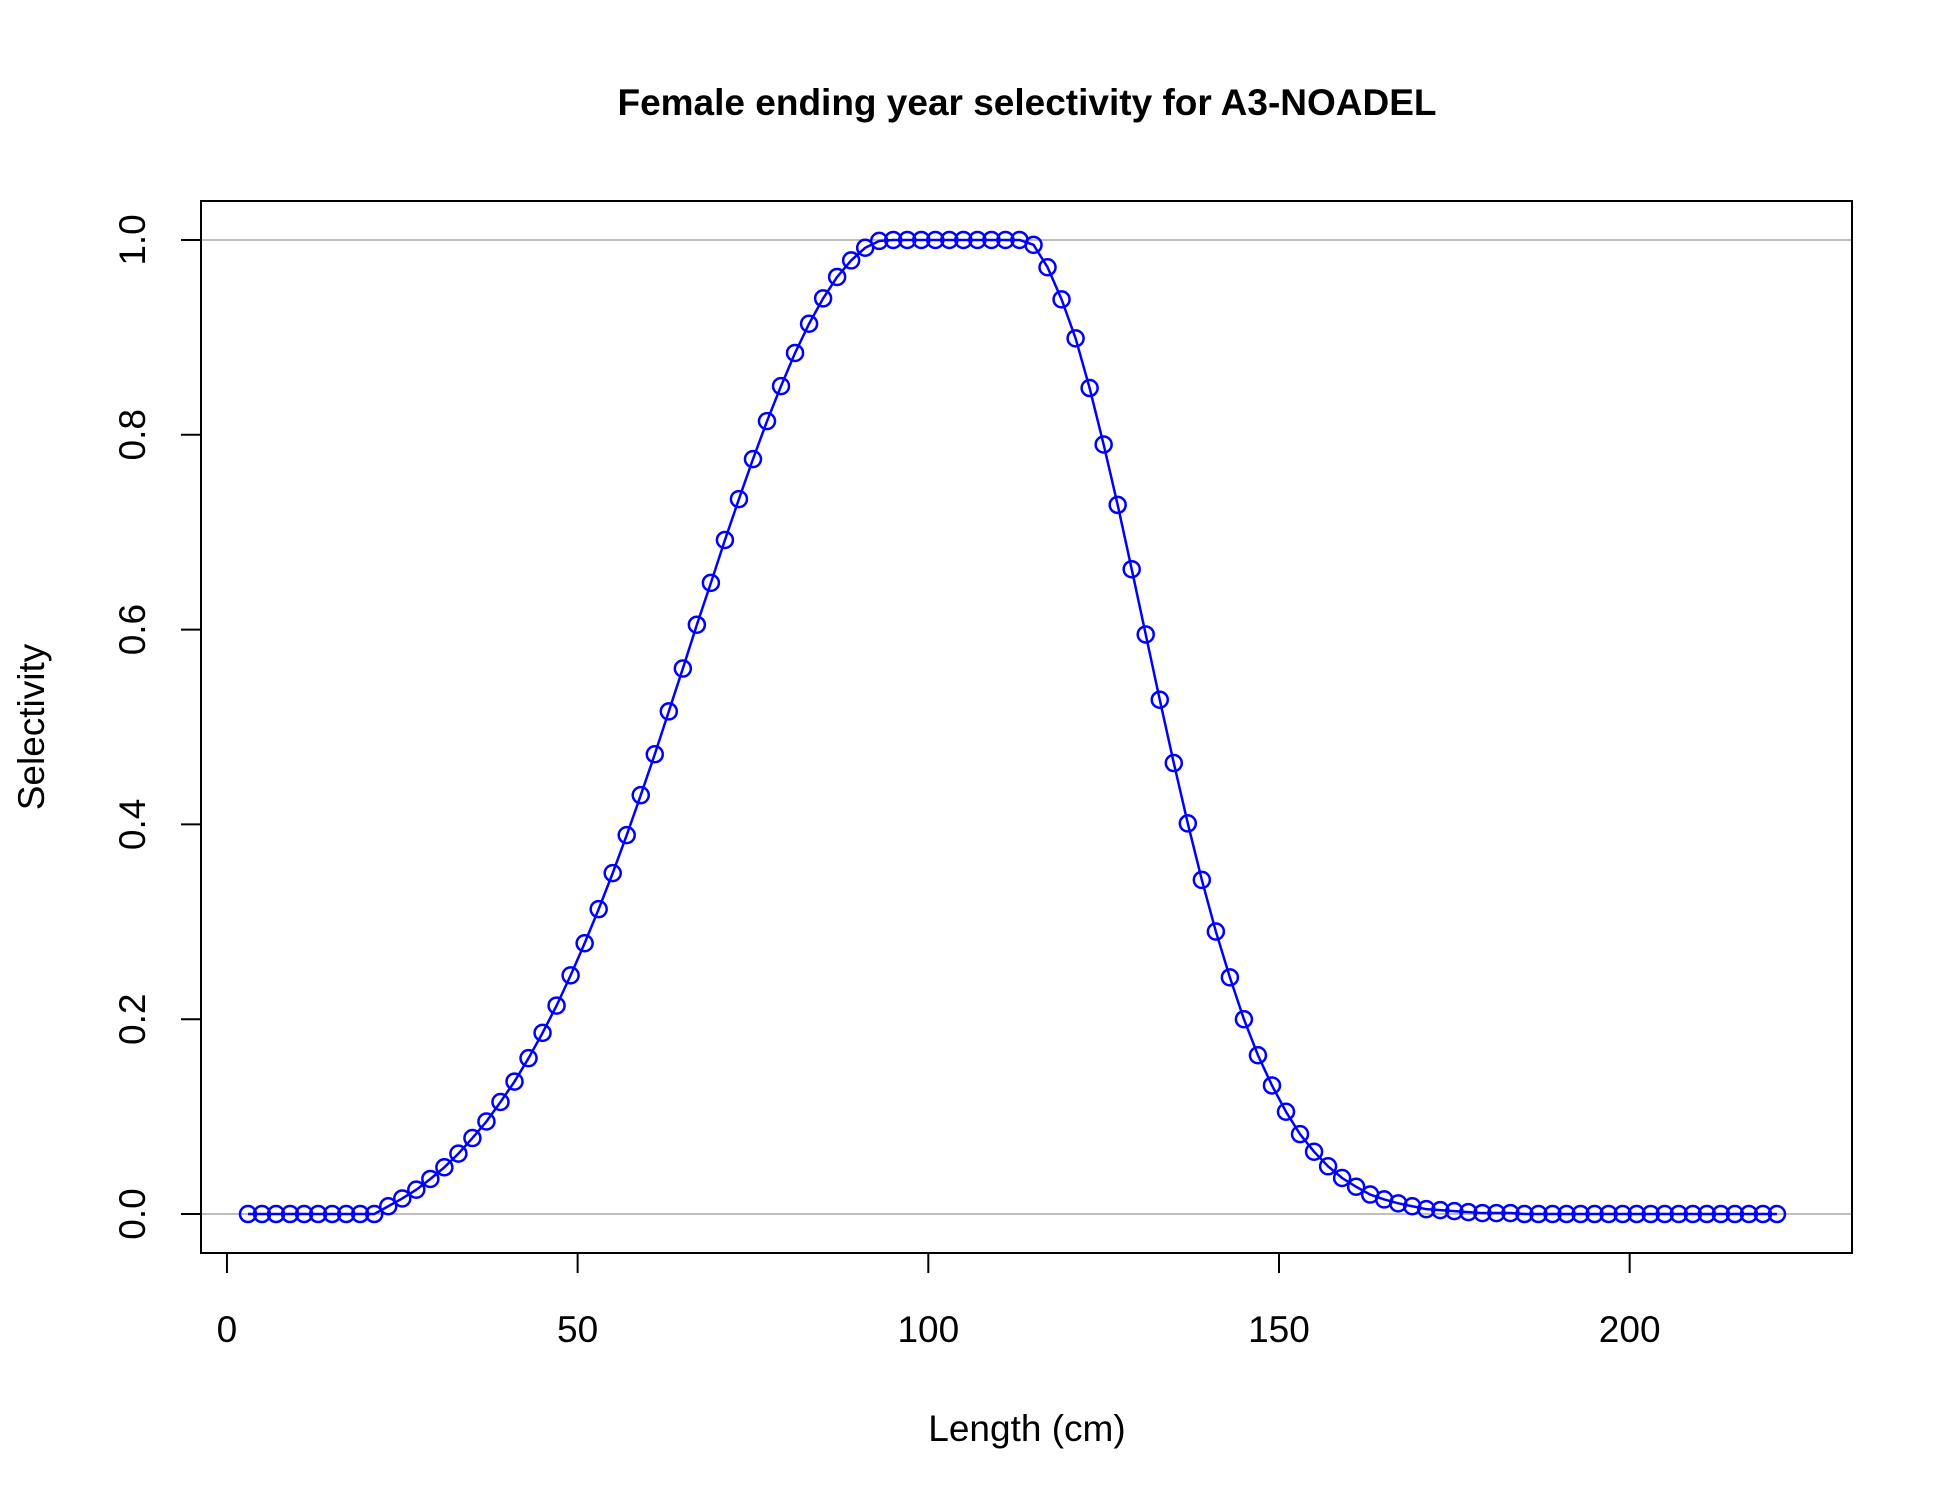  Describe the element at coordinates (1630, 1329) in the screenshot. I see `x-tick-label: 200` at that location.